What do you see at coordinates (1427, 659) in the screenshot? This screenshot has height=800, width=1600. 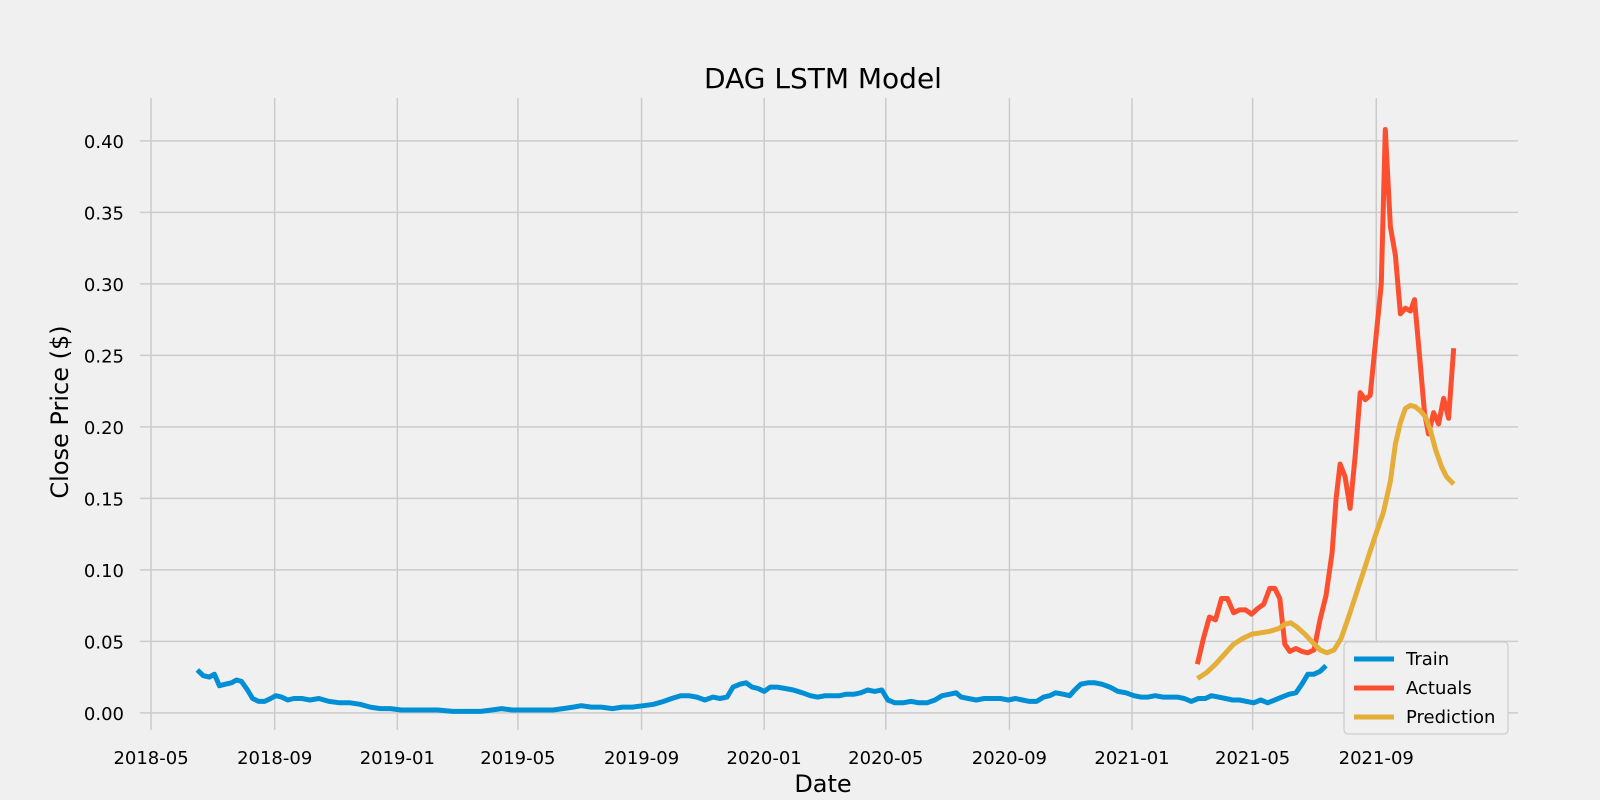 I see `legend-label-train: Train` at bounding box center [1427, 659].